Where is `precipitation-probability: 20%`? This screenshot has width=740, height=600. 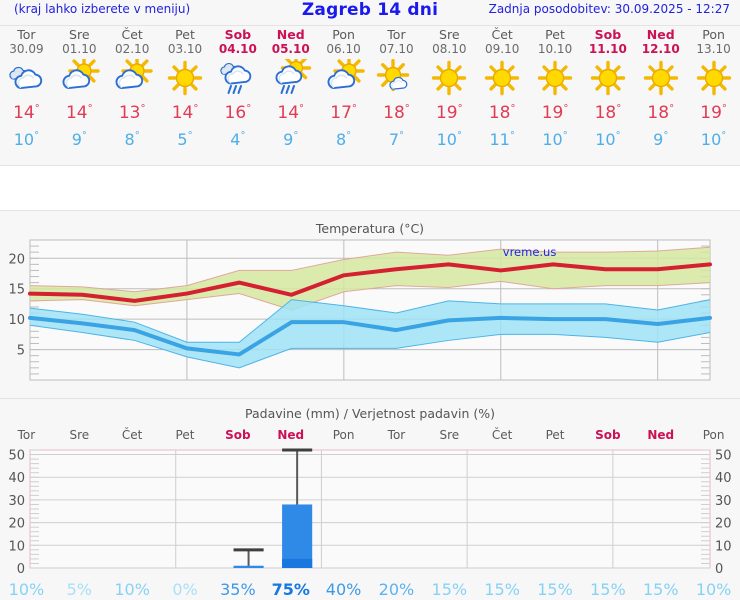
precipitation-probability: 20% is located at coordinates (396, 589).